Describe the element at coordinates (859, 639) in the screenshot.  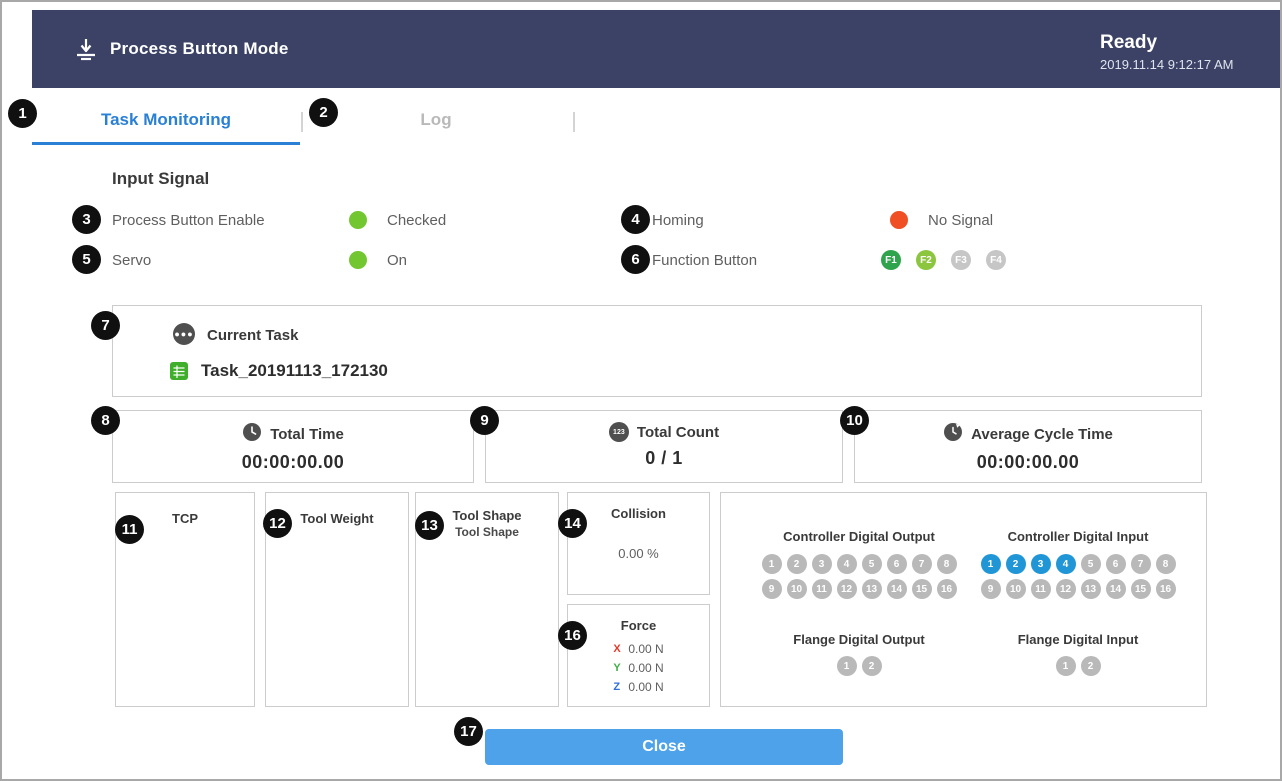
I see `flange-digital-output-title: Flange Digital Output` at that location.